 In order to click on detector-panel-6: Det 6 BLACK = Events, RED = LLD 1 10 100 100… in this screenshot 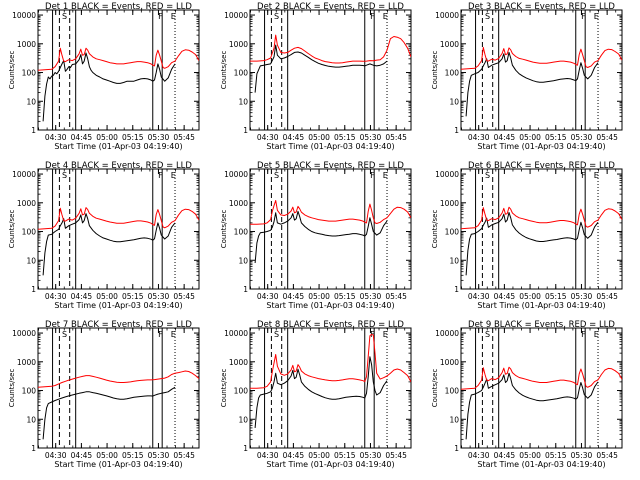, I will do `click(527, 235)`.